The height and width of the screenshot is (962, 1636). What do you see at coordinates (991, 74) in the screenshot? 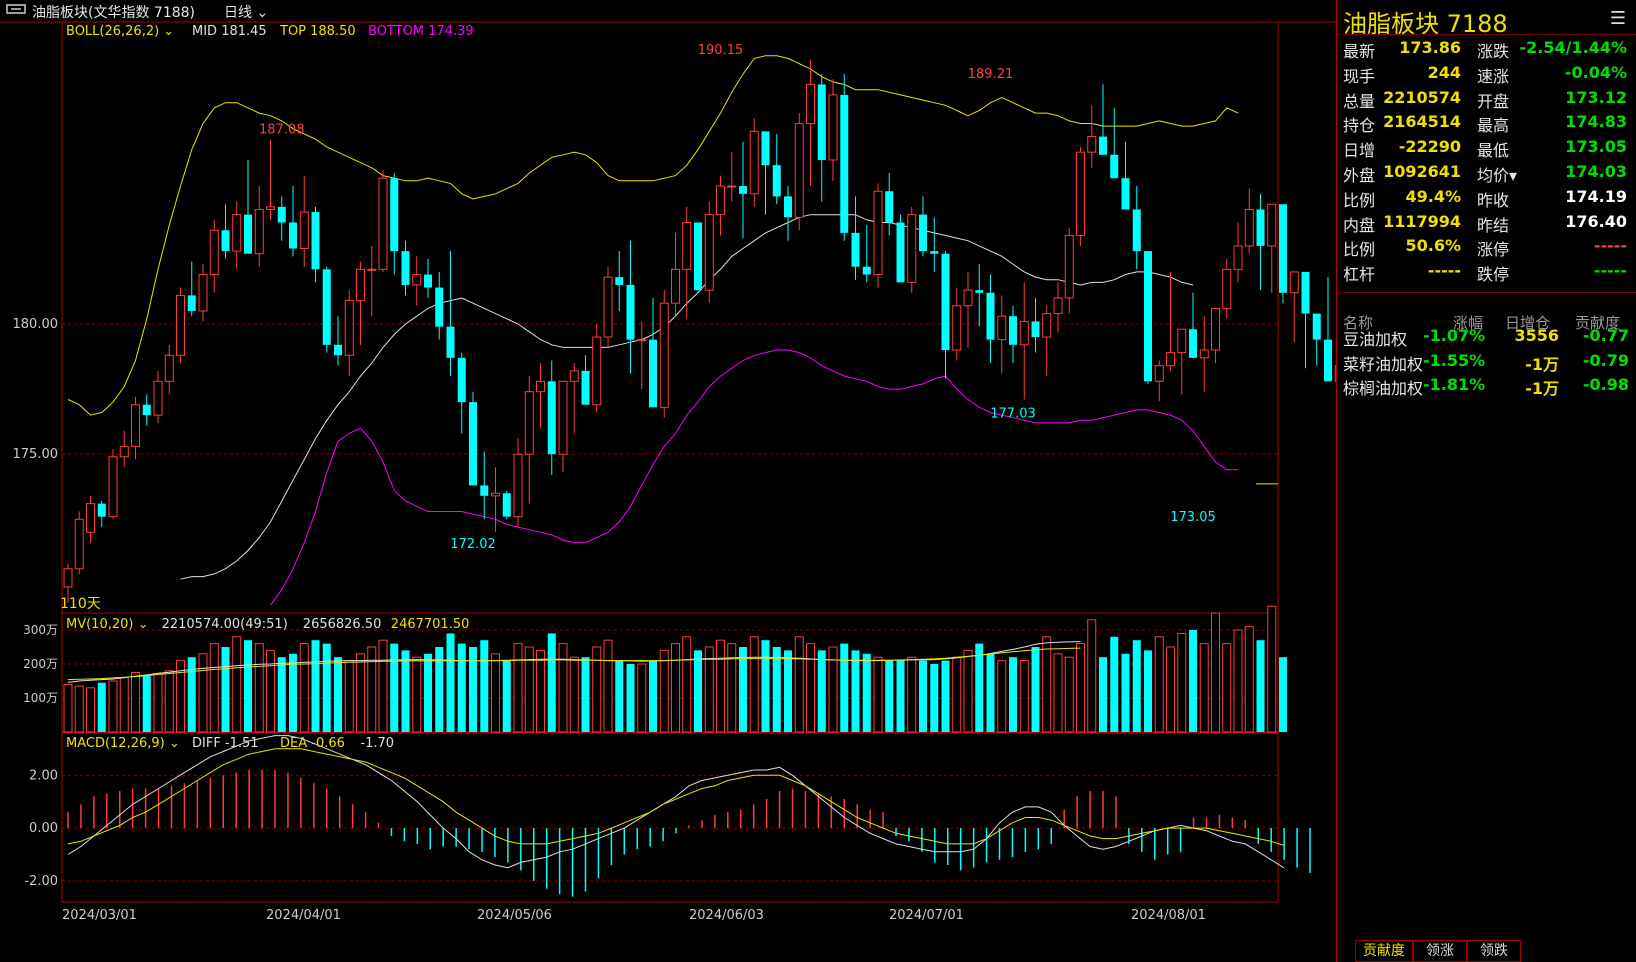
I see `high-label: 189.21` at bounding box center [991, 74].